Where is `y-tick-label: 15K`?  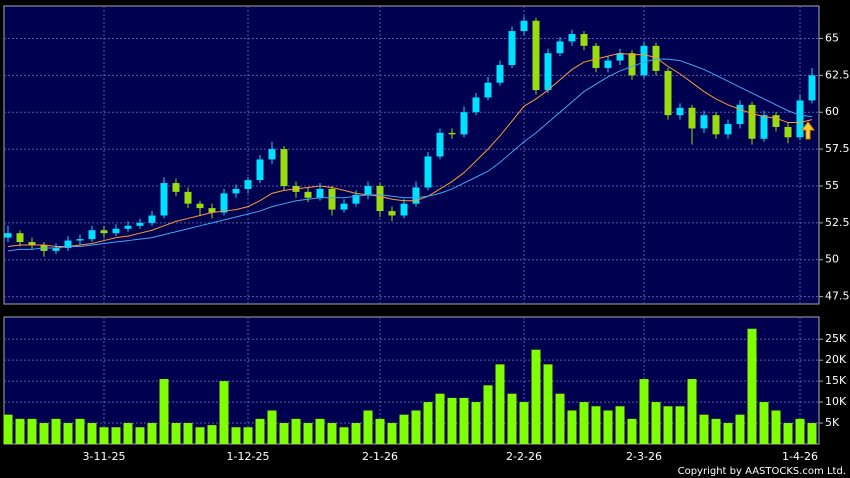
y-tick-label: 15K is located at coordinates (836, 380).